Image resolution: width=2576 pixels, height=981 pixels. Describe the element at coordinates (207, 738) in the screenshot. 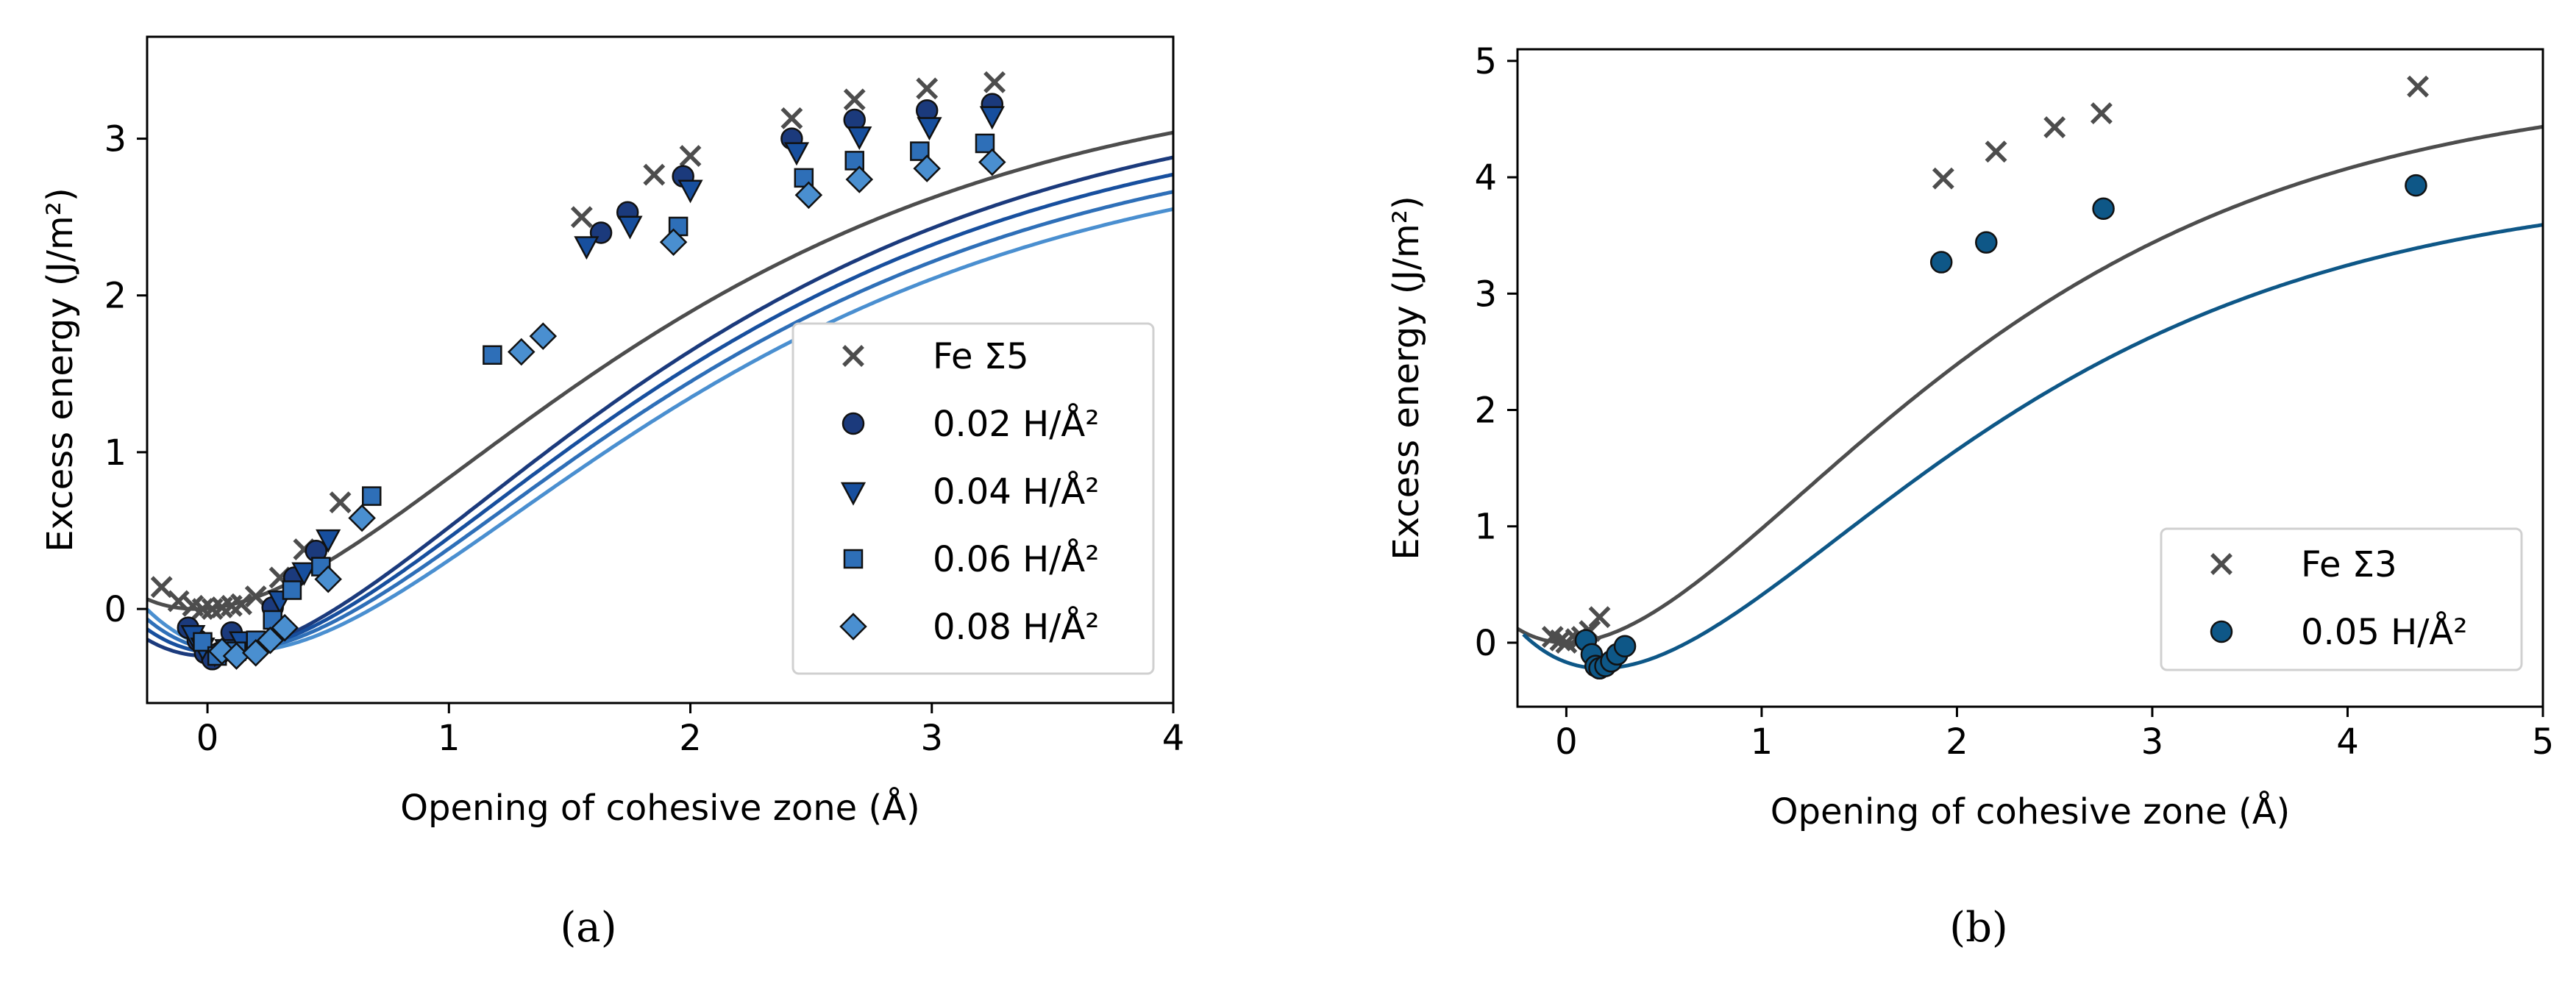

I see `x-tick-label: 0` at that location.